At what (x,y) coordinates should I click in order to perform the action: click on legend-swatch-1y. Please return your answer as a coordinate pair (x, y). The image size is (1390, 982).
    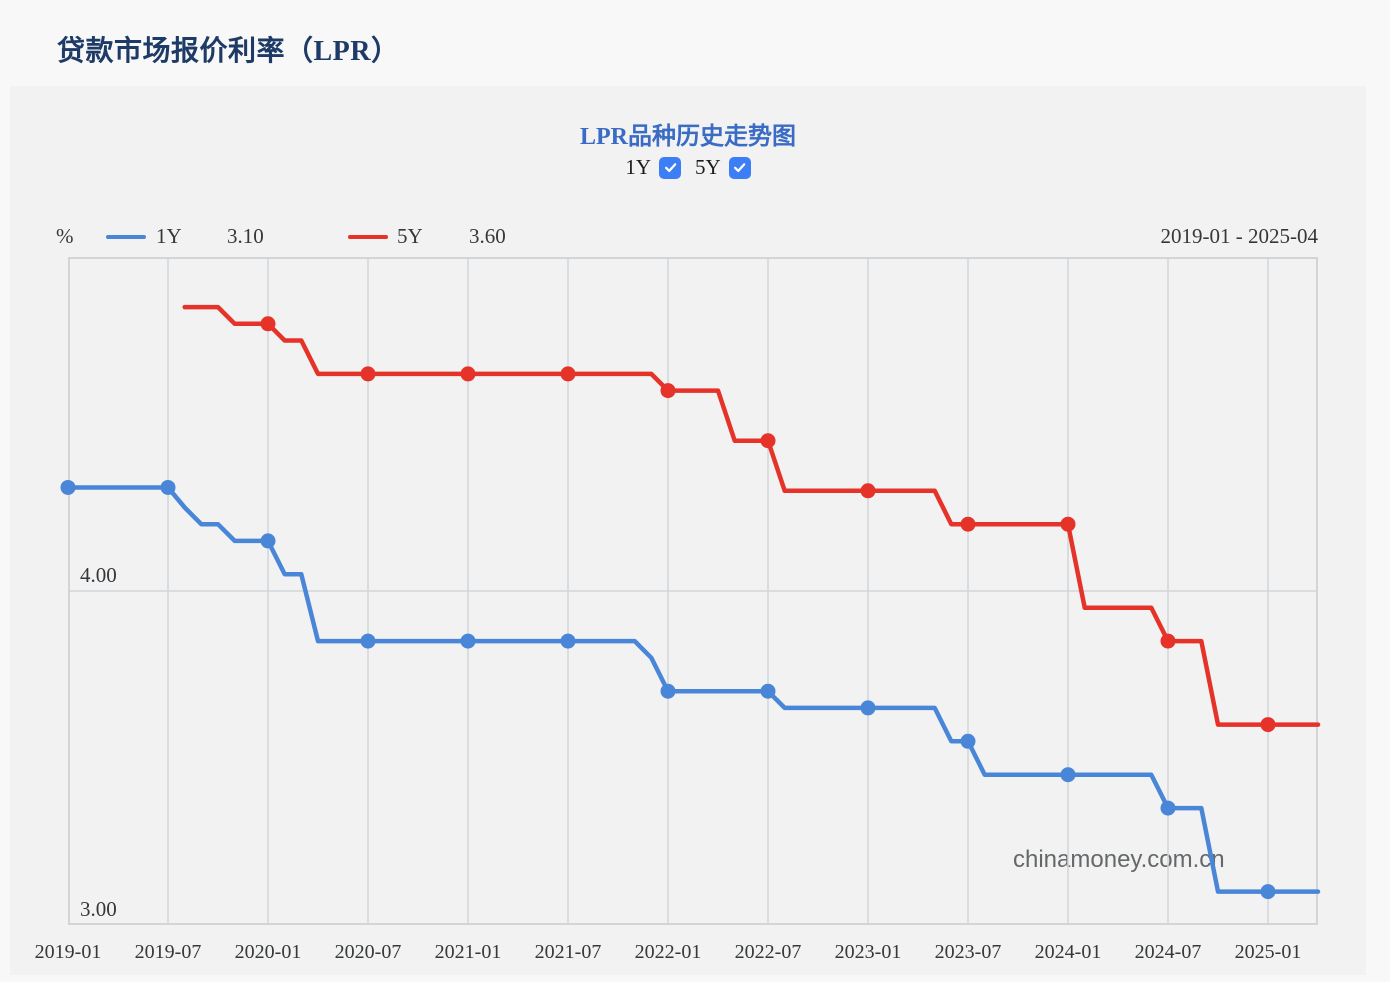
    Looking at the image, I should click on (126, 237).